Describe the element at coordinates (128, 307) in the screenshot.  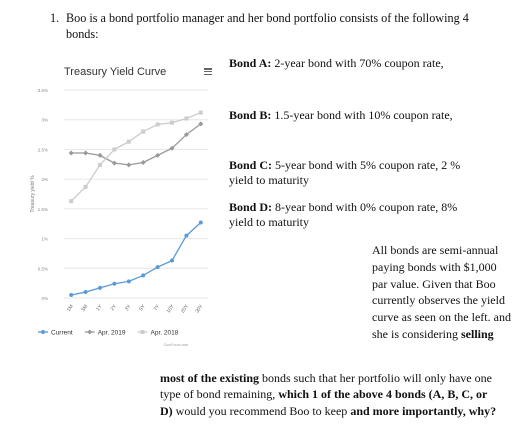
I see `x-tick-label: 3Y` at that location.